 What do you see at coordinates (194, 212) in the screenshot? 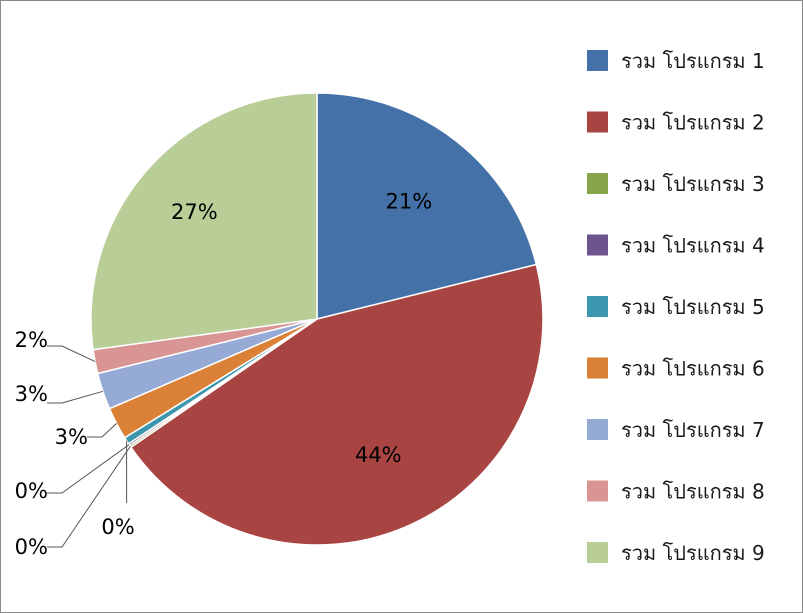
I see `data-label-9: 27%` at bounding box center [194, 212].